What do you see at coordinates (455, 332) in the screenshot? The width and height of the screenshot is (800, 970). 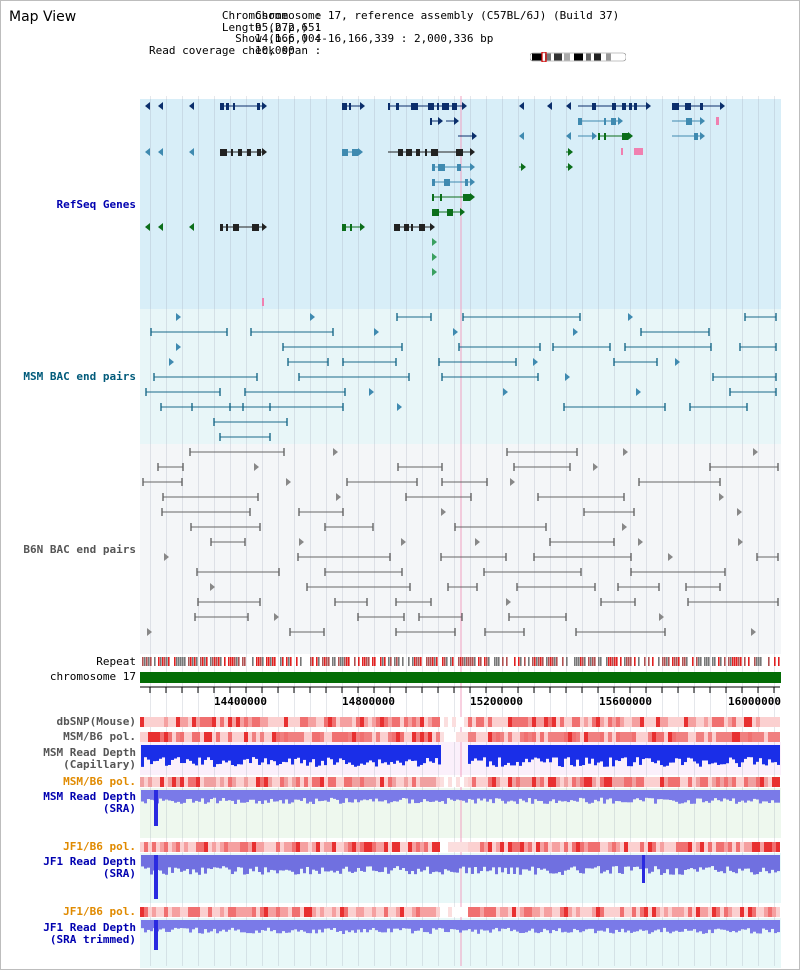 I see `msm-bac-marker` at bounding box center [455, 332].